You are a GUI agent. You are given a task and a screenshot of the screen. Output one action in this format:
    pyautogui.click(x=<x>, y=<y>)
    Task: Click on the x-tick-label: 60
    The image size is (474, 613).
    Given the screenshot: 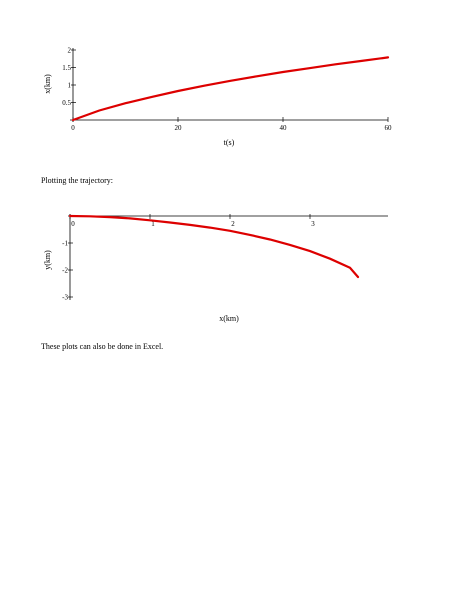 What is the action you would take?
    pyautogui.click(x=389, y=128)
    